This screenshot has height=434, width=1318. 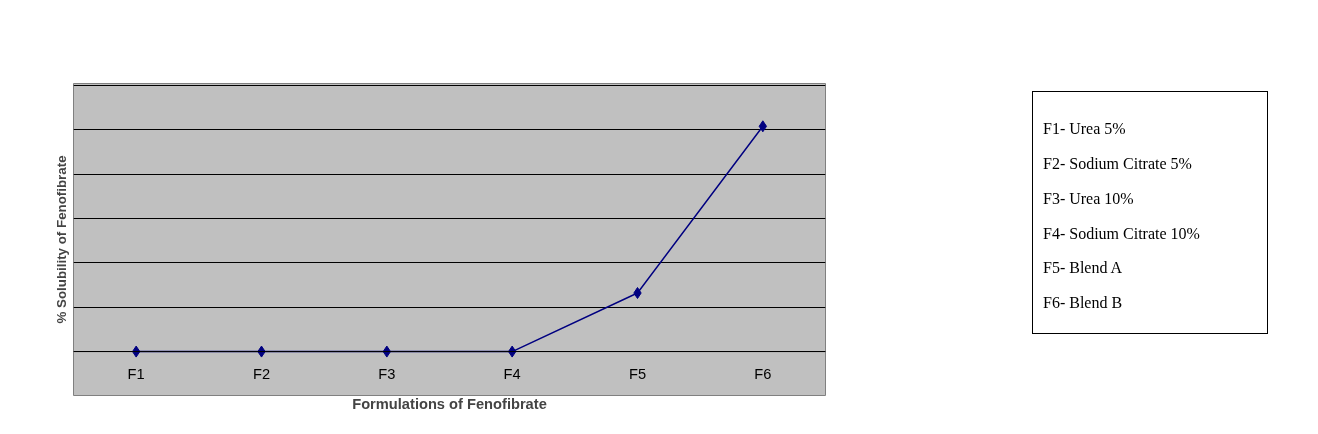 I want to click on text: F5- Blend A, so click(x=1083, y=268).